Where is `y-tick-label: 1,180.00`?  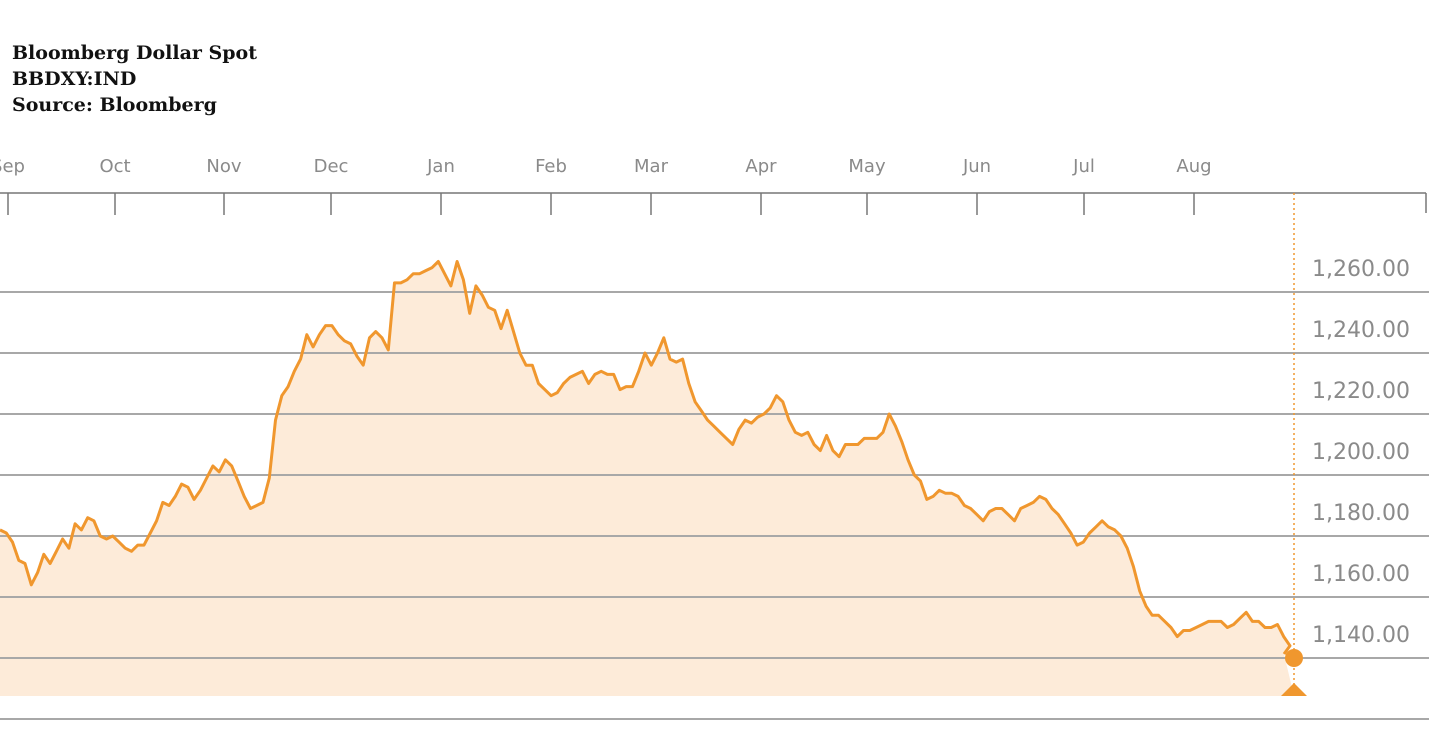
y-tick-label: 1,180.00 is located at coordinates (1361, 513).